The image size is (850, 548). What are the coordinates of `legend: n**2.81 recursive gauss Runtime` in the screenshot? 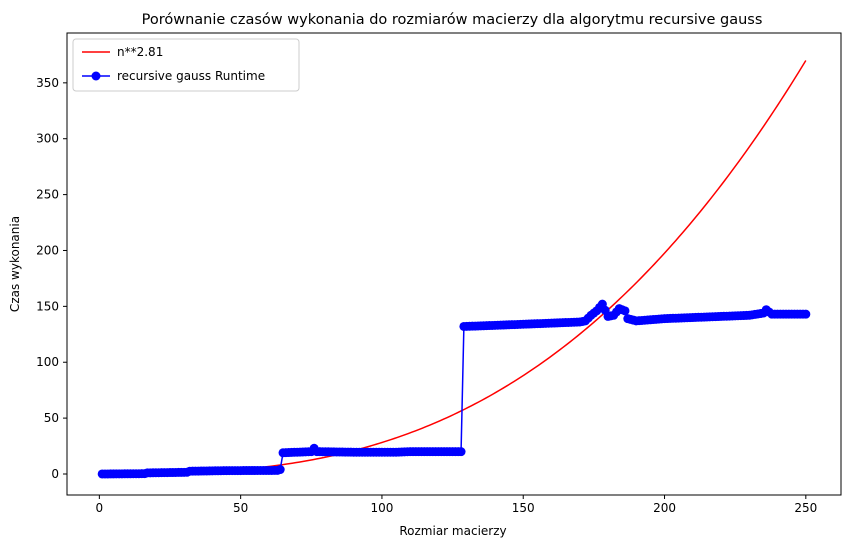 It's located at (186, 65).